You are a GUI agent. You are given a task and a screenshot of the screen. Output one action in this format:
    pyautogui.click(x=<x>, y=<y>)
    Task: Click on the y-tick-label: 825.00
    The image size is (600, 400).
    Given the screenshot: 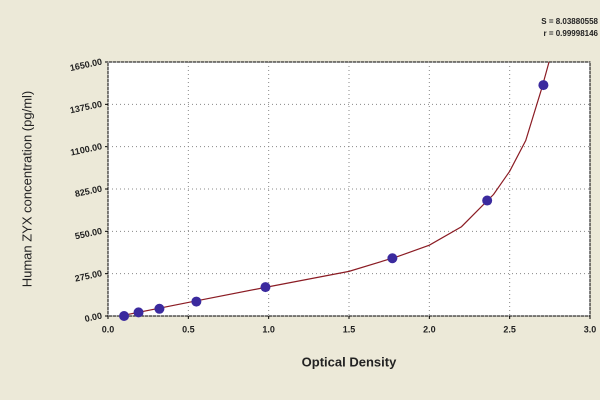 What is the action you would take?
    pyautogui.click(x=88, y=191)
    